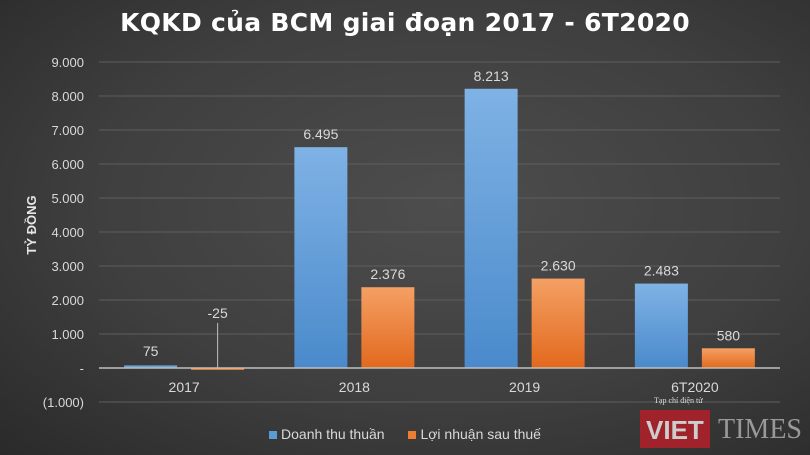  What do you see at coordinates (675, 429) in the screenshot?
I see `logo-viet: VIET` at bounding box center [675, 429].